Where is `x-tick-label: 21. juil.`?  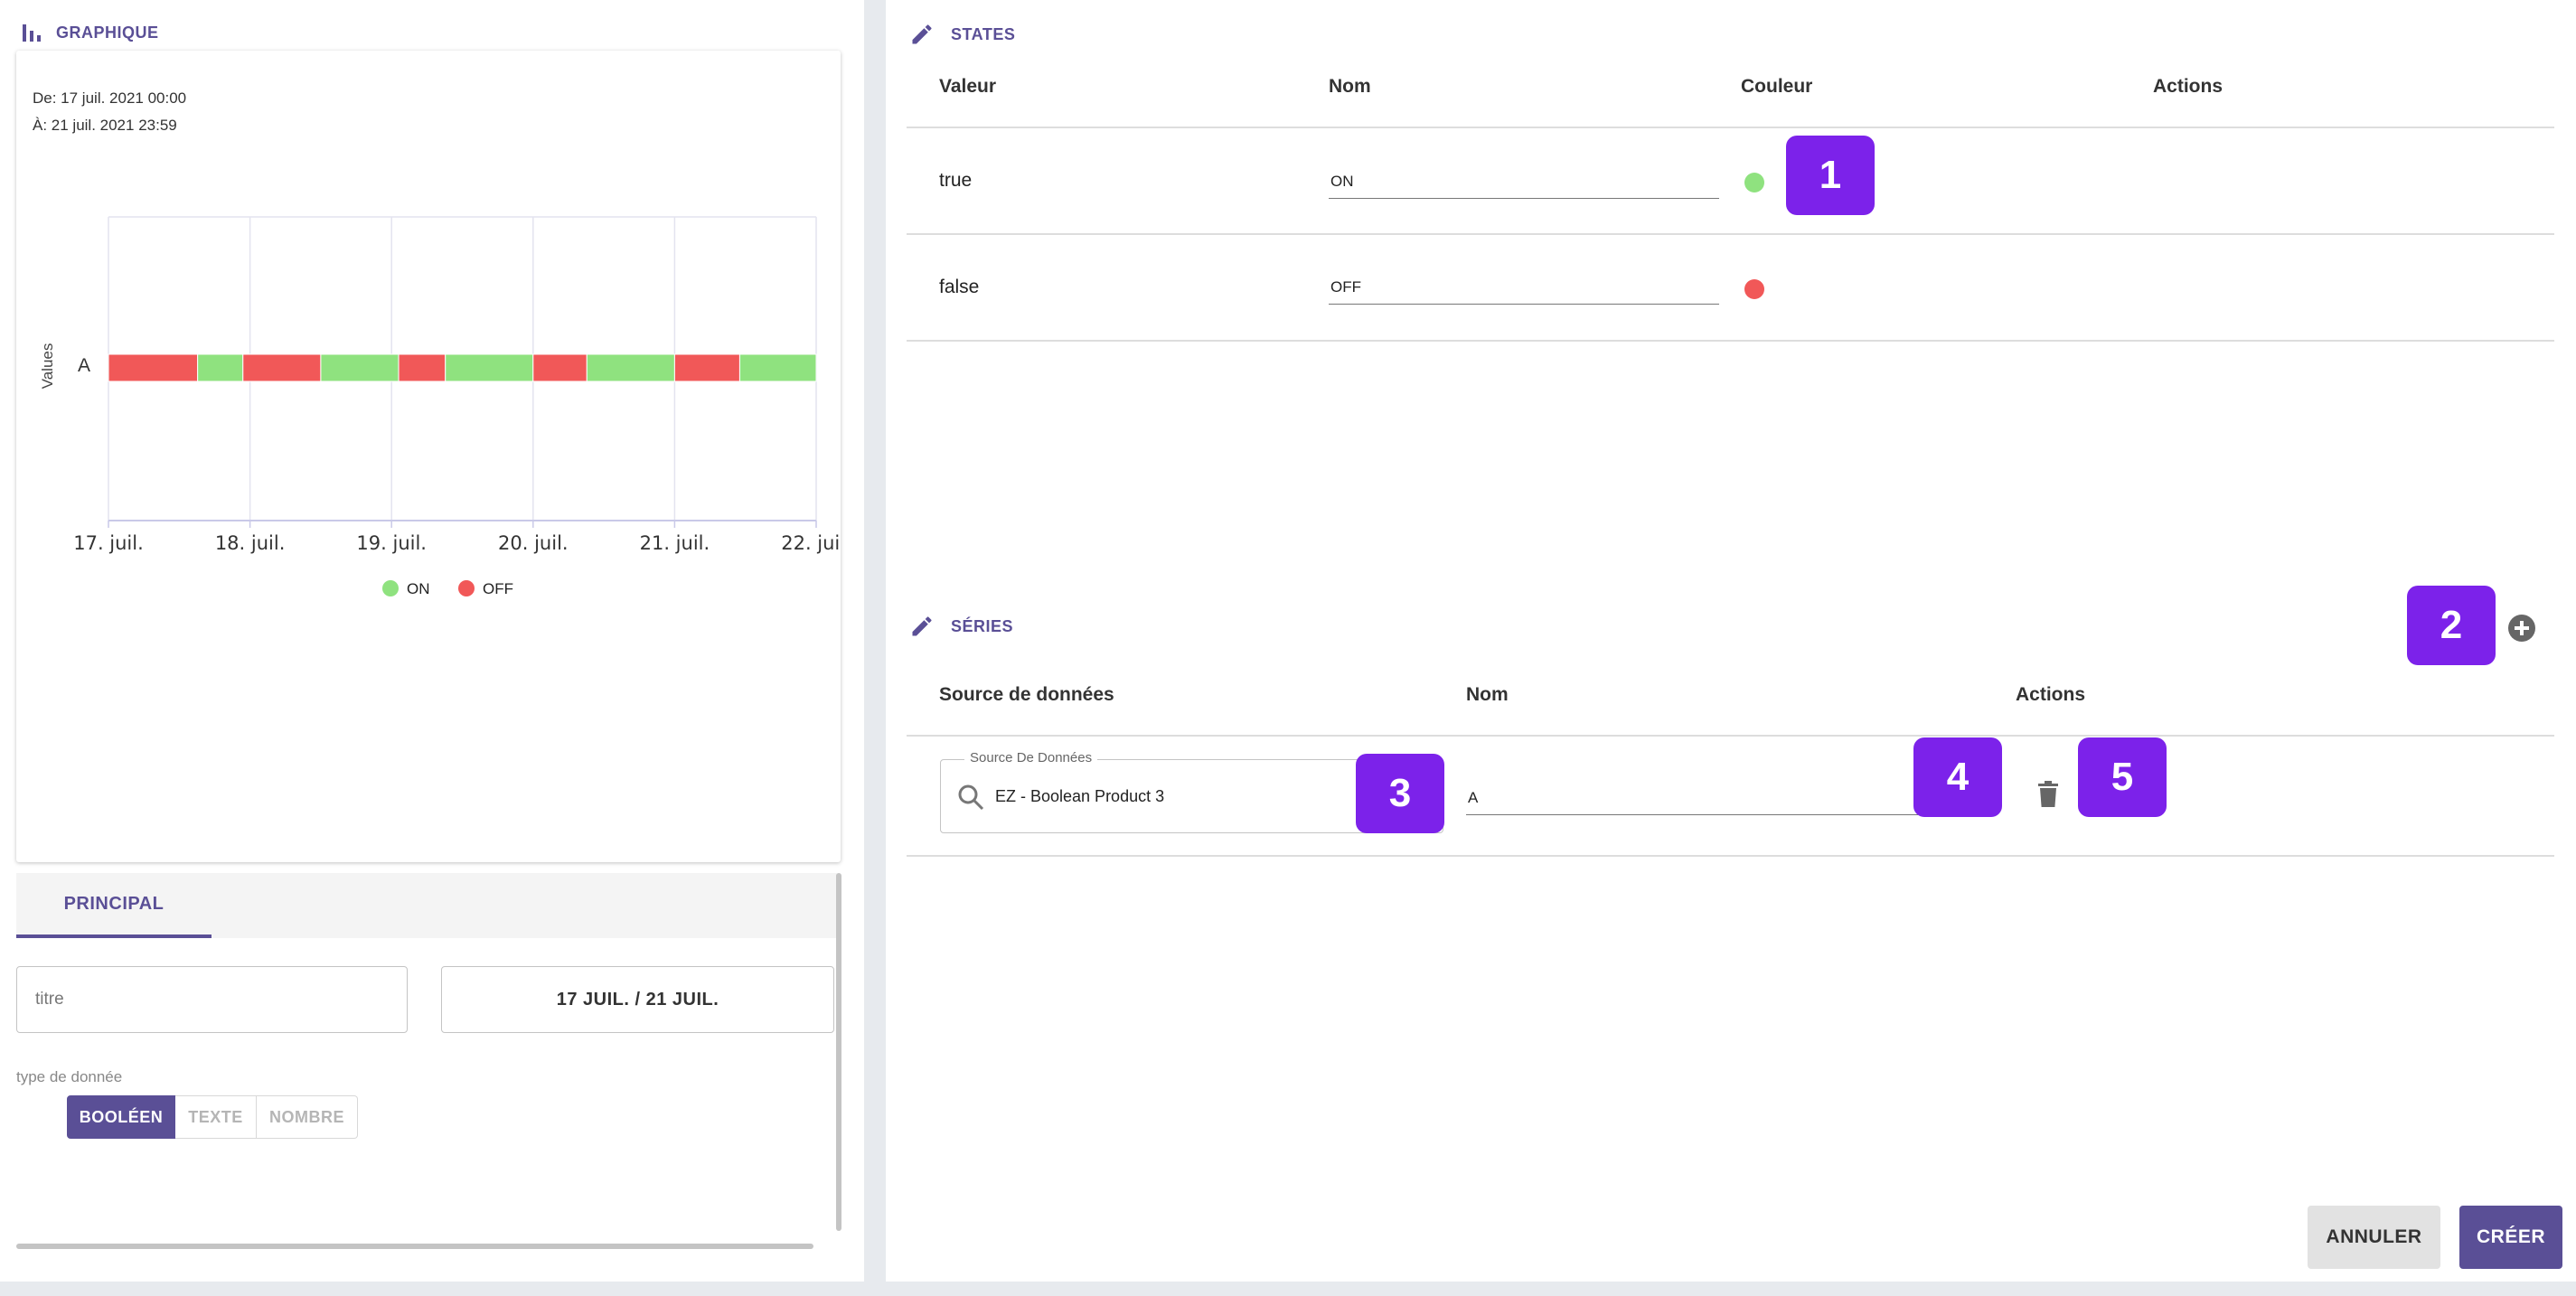 x-tick-label: 21. juil. is located at coordinates (675, 543).